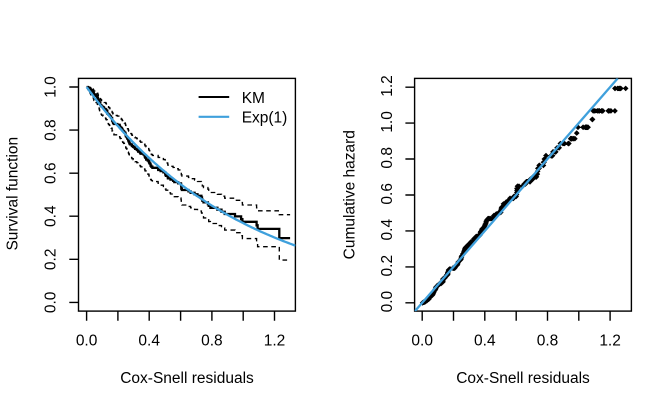 The image size is (672, 409). Describe the element at coordinates (349, 194) in the screenshot. I see `svg-text: Cumulative hazard` at that location.